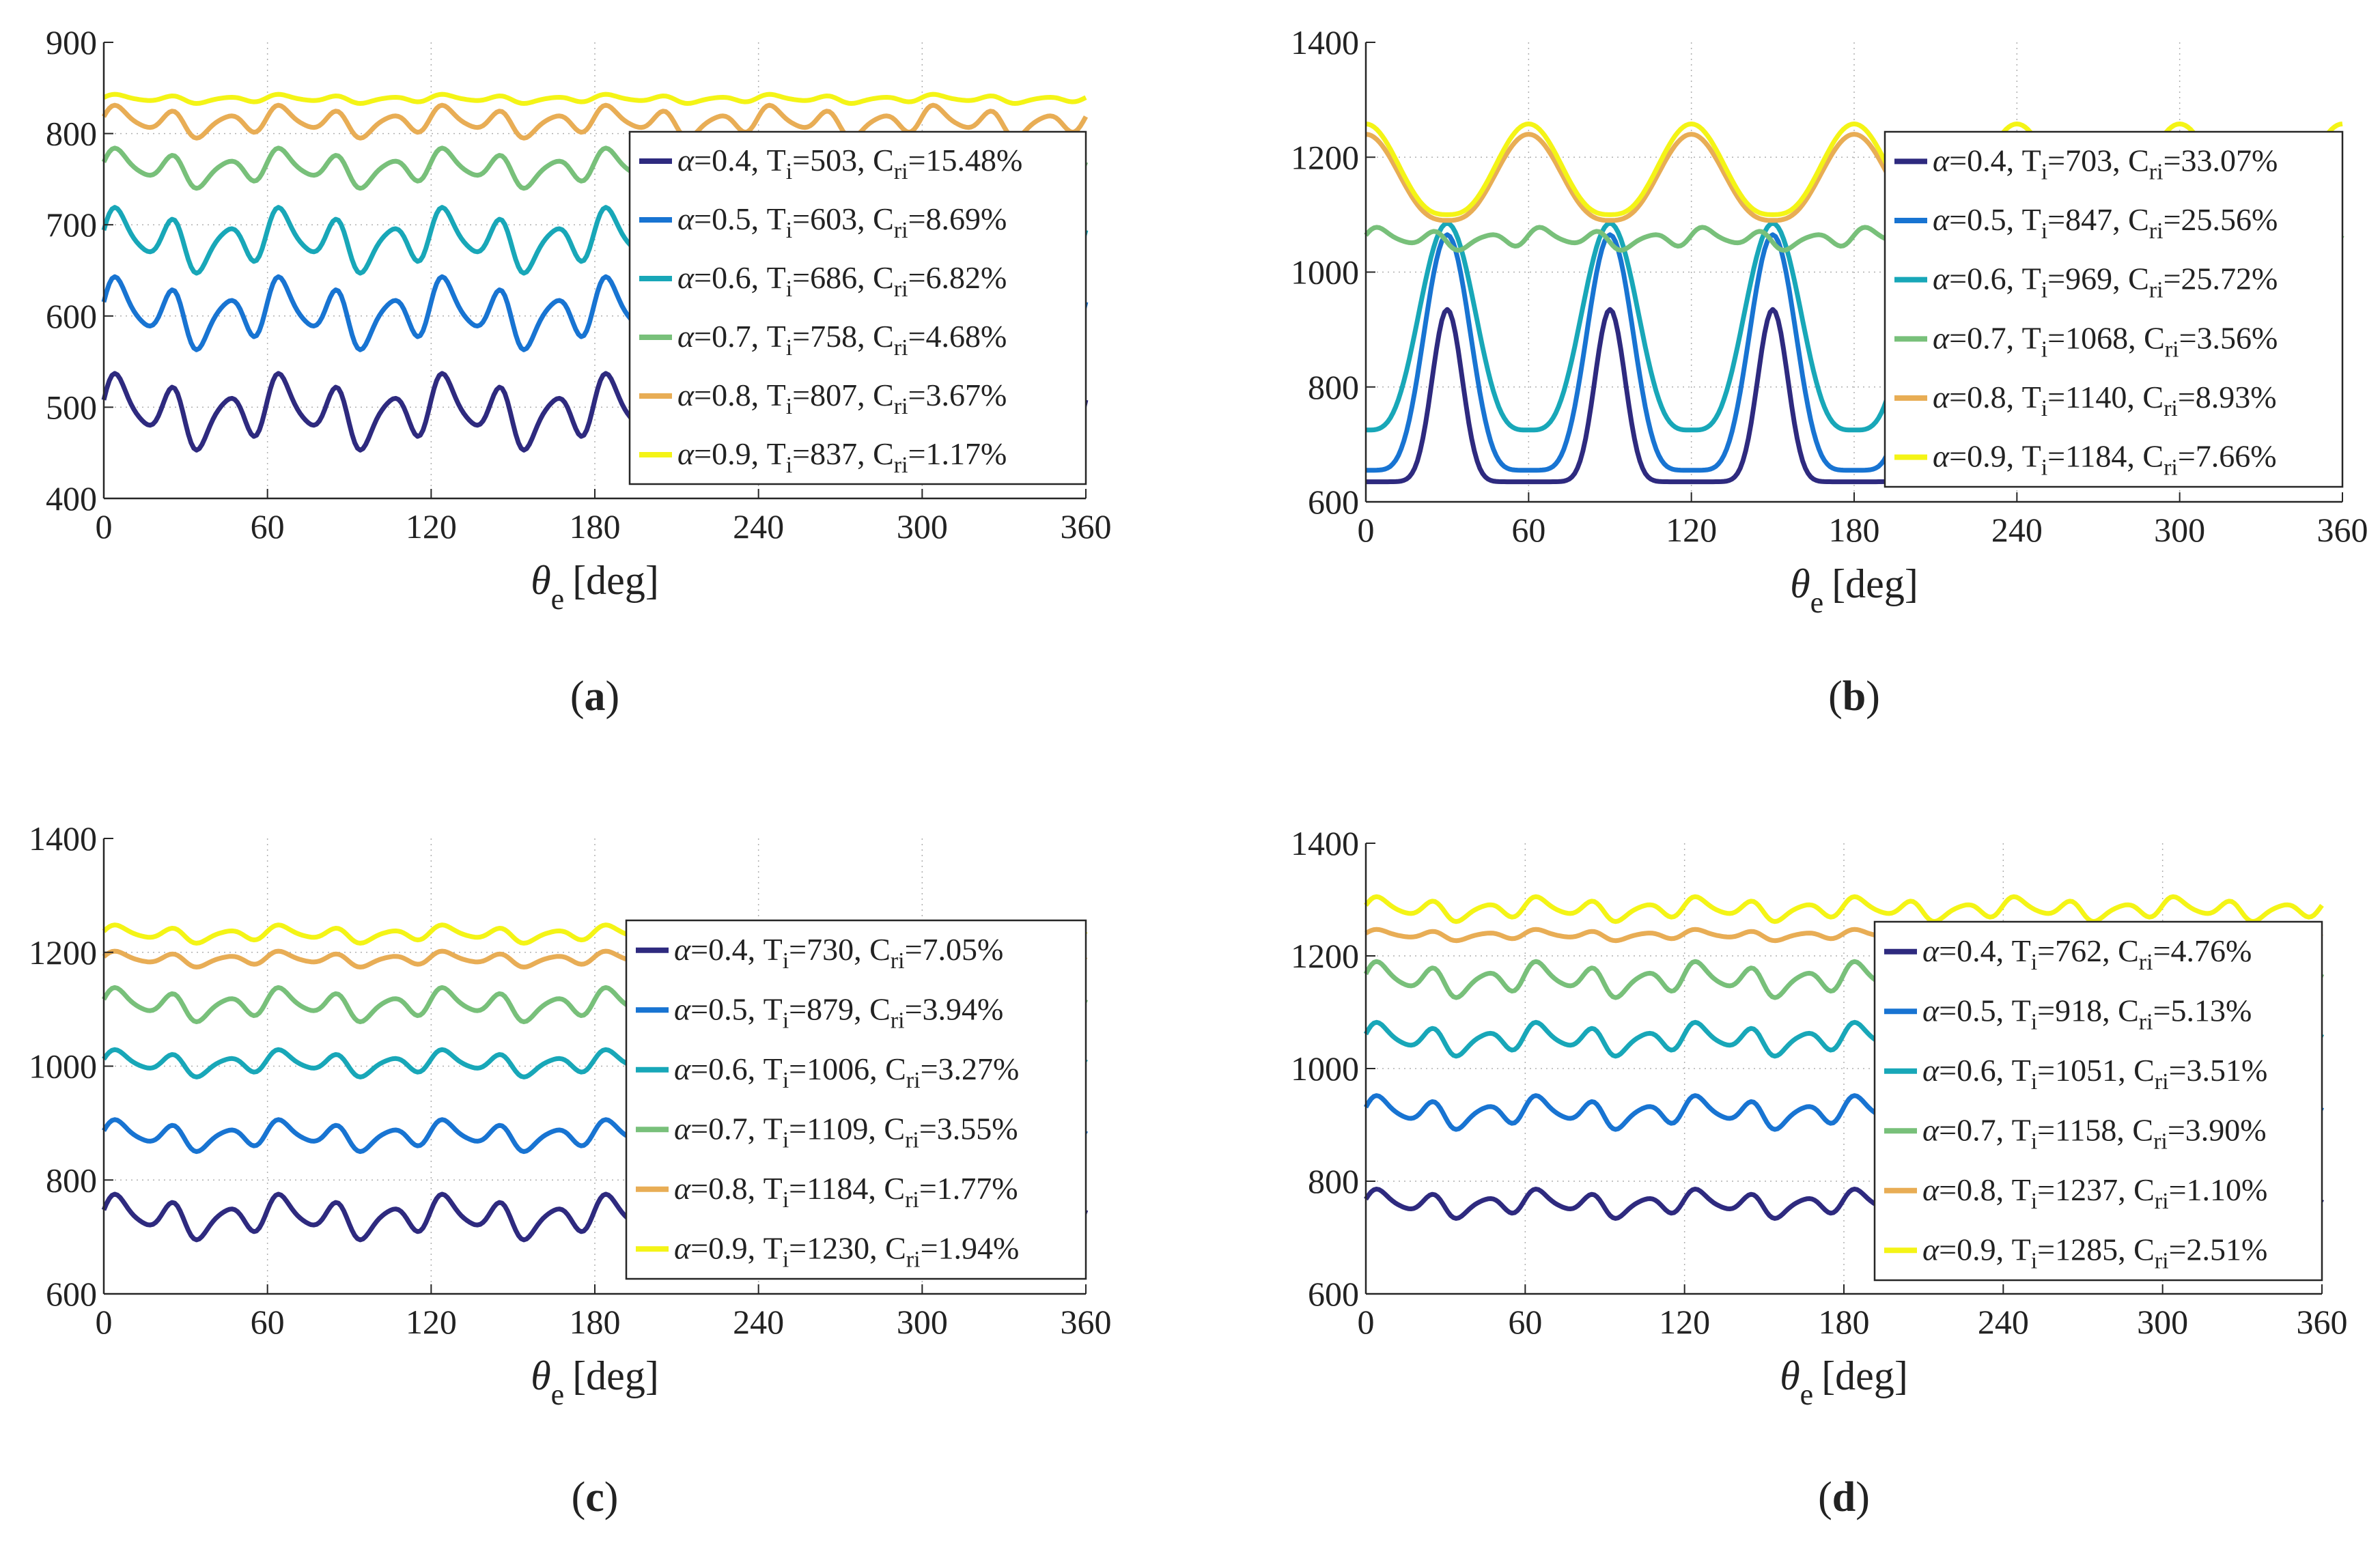 The height and width of the screenshot is (1554, 2380). I want to click on legend-entry-alpha-0.7: α=0.7, Ti=1158, Cri=3.90%, so click(2094, 1133).